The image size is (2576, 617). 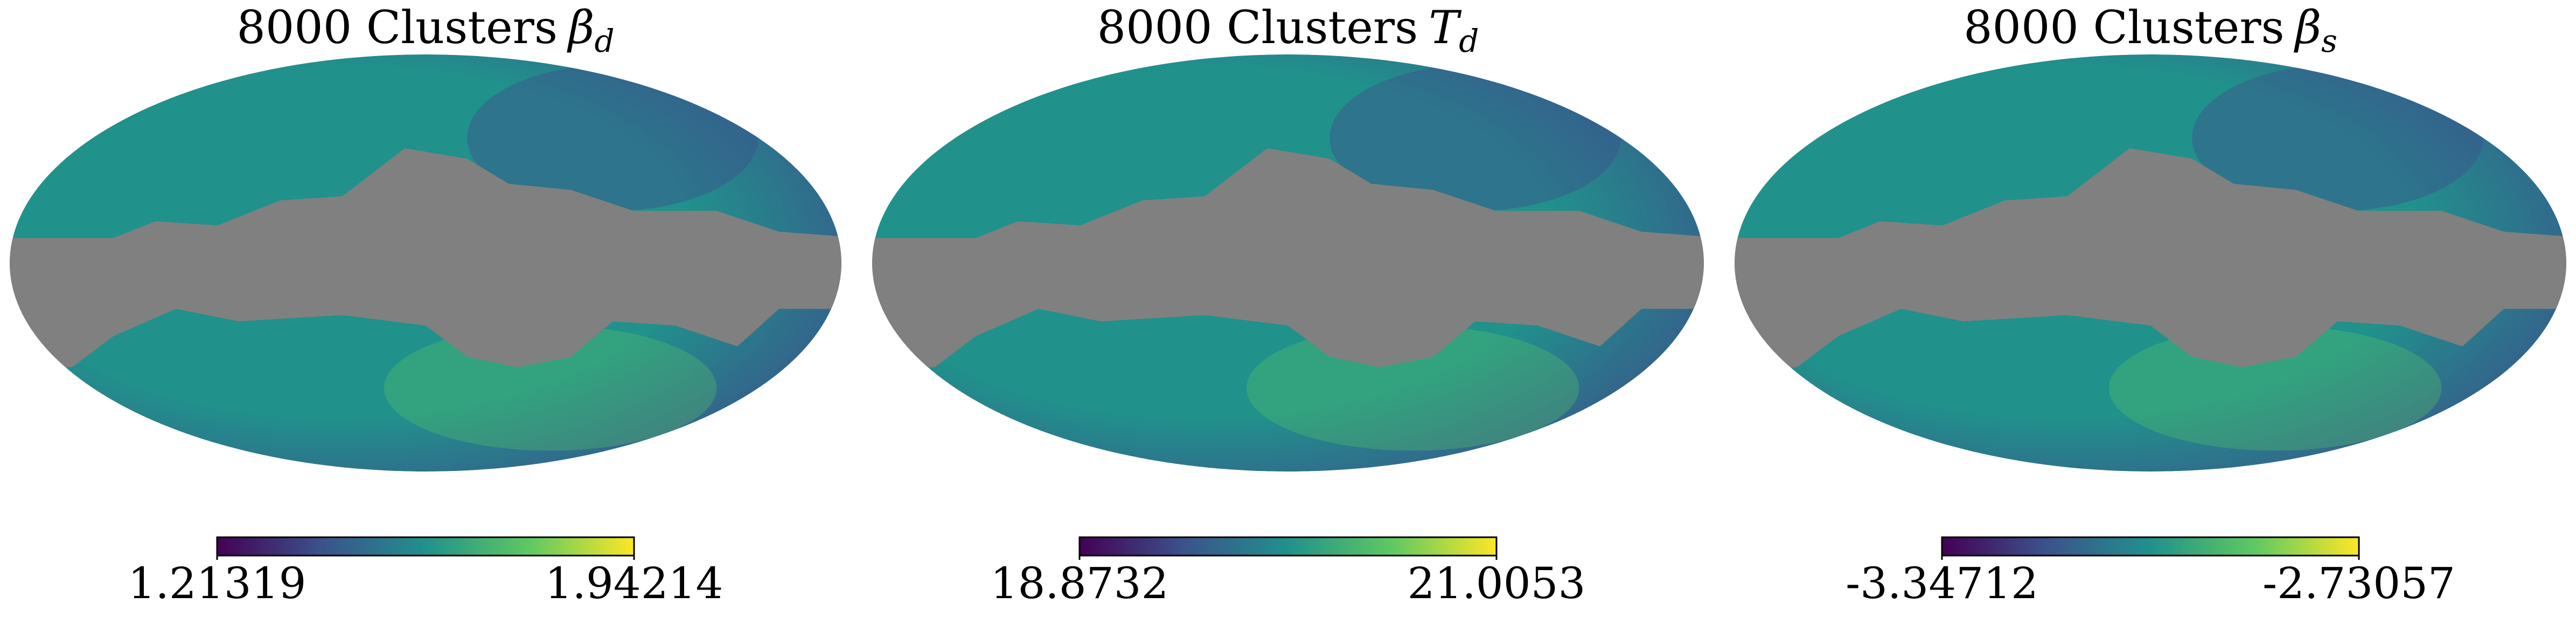 I want to click on title-symbol: T, so click(x=1446, y=27).